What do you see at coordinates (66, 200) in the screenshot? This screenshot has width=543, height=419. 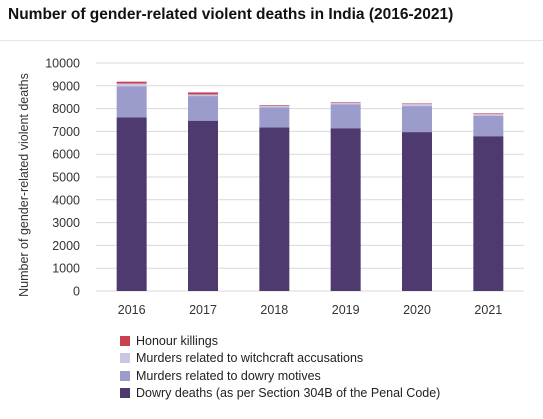 I see `y-tick-label: 4000` at bounding box center [66, 200].